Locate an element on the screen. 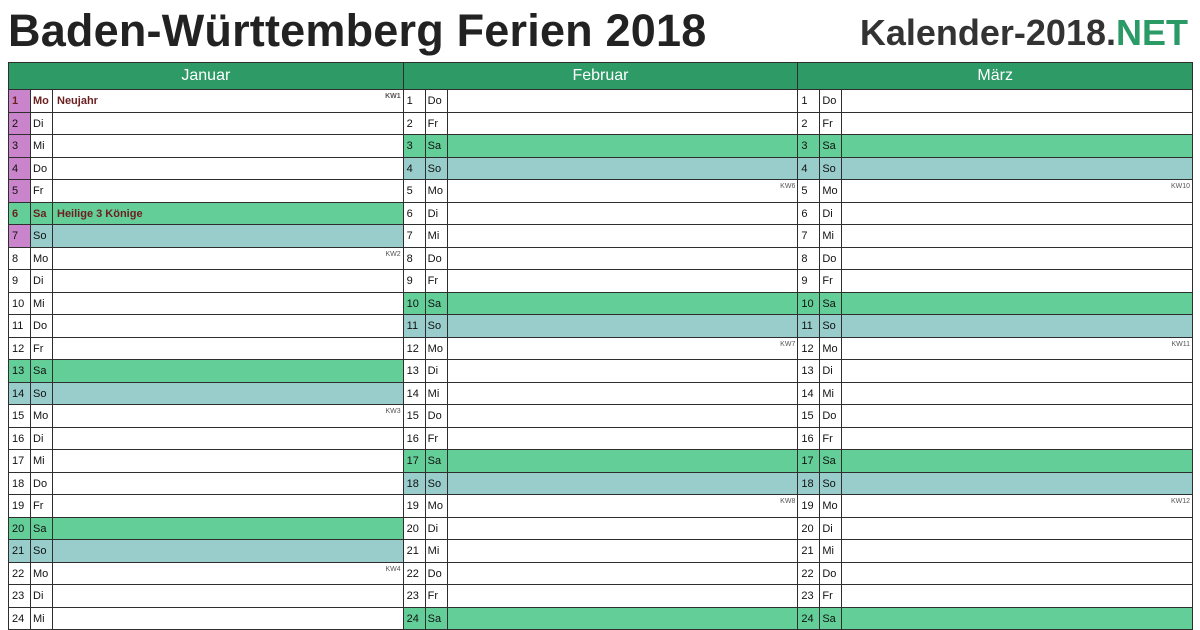  weekday-label: Di is located at coordinates (437, 528).